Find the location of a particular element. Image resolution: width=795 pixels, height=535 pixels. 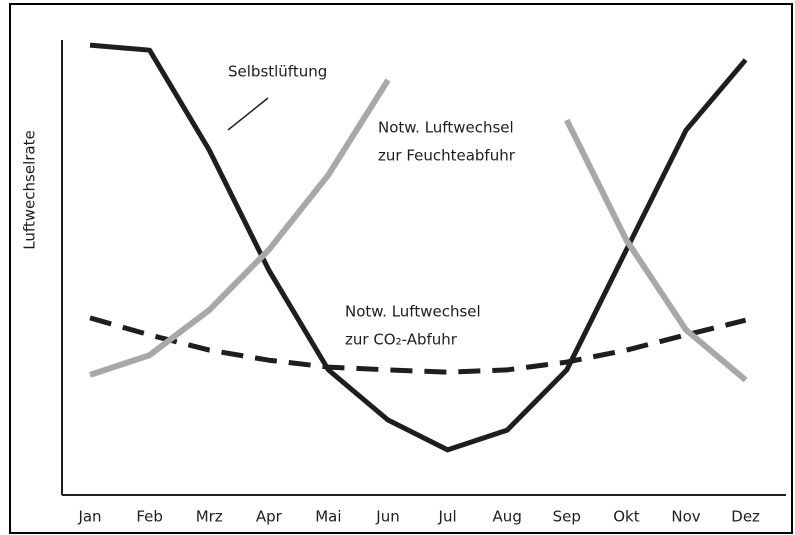

annotation: zur Feuchteabfuhr is located at coordinates (447, 156).